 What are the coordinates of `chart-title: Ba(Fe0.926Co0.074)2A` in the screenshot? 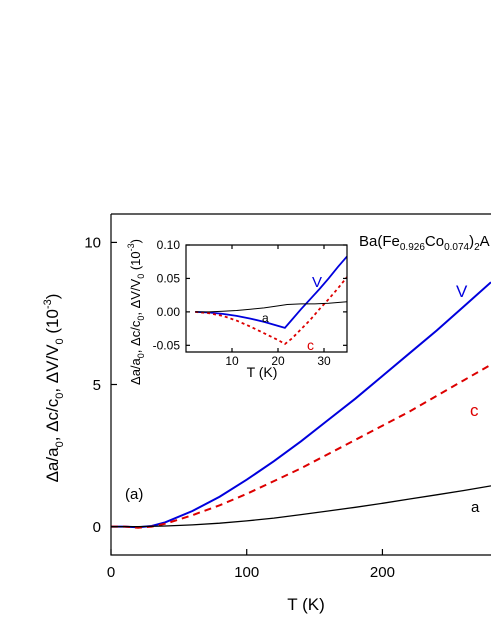 It's located at (424, 243).